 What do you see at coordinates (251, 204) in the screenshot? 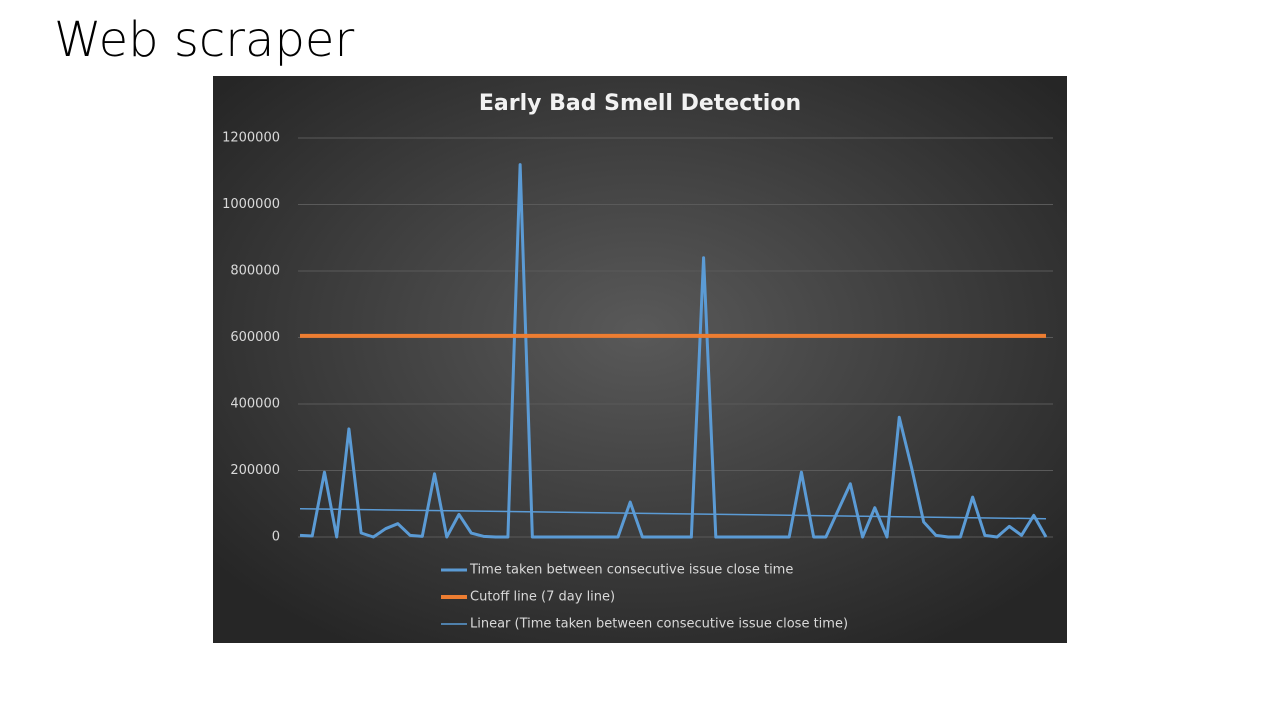
I see `y-tick-label: 1000000` at bounding box center [251, 204].